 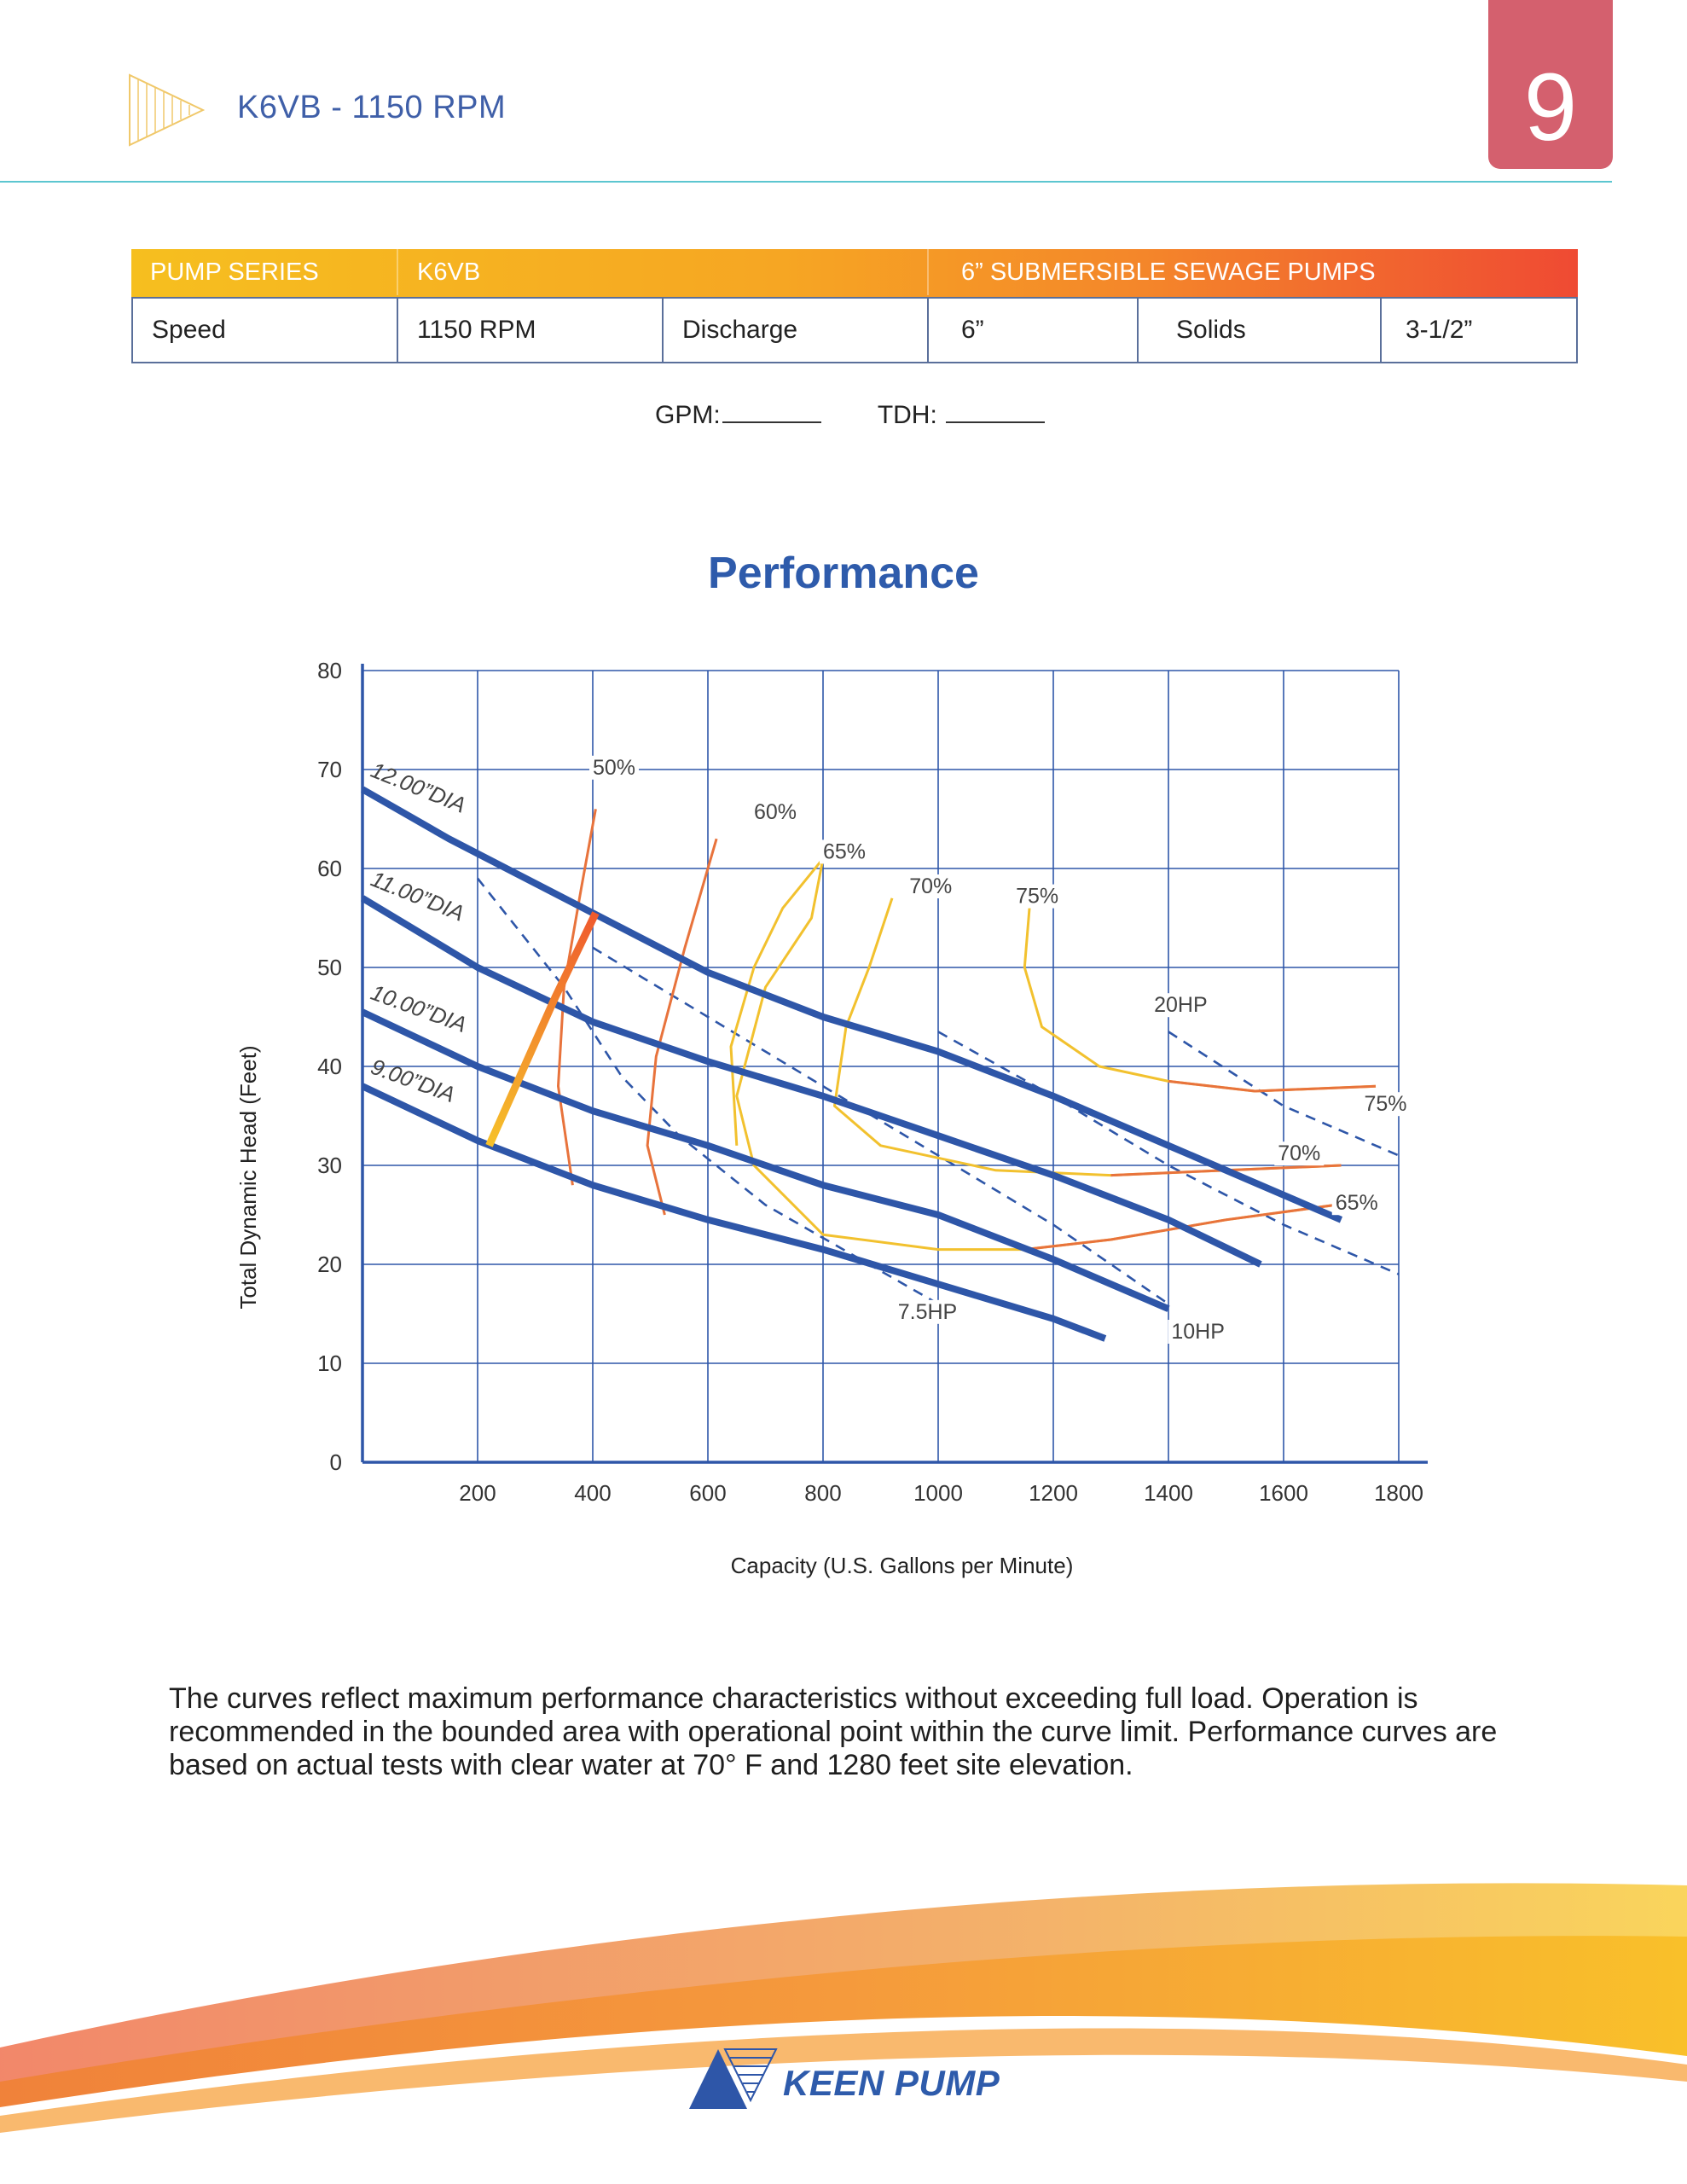 I want to click on x-tick-label: 1000, so click(x=938, y=1493).